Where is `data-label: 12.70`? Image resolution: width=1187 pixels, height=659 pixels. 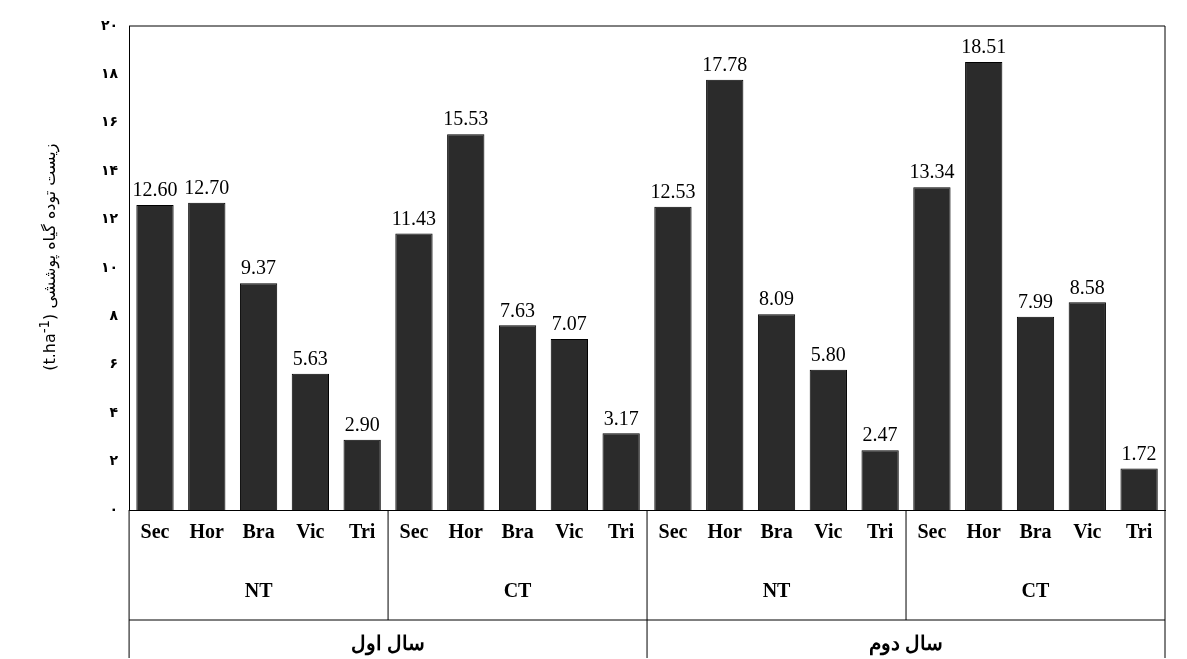 data-label: 12.70 is located at coordinates (207, 186).